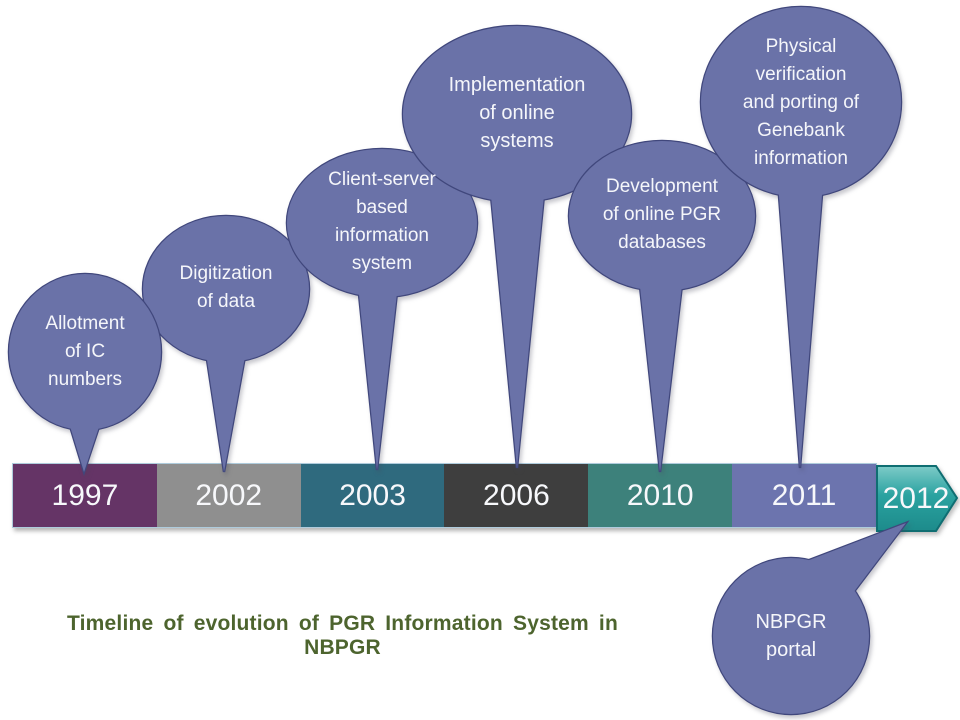 Image resolution: width=960 pixels, height=720 pixels. I want to click on balloon-shape-implementation, so click(517, 246).